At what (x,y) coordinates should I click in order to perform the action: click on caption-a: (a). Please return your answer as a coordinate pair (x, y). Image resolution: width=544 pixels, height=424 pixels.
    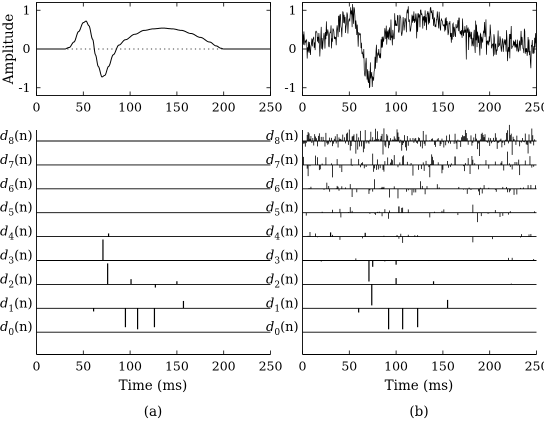
    Looking at the image, I should click on (153, 412).